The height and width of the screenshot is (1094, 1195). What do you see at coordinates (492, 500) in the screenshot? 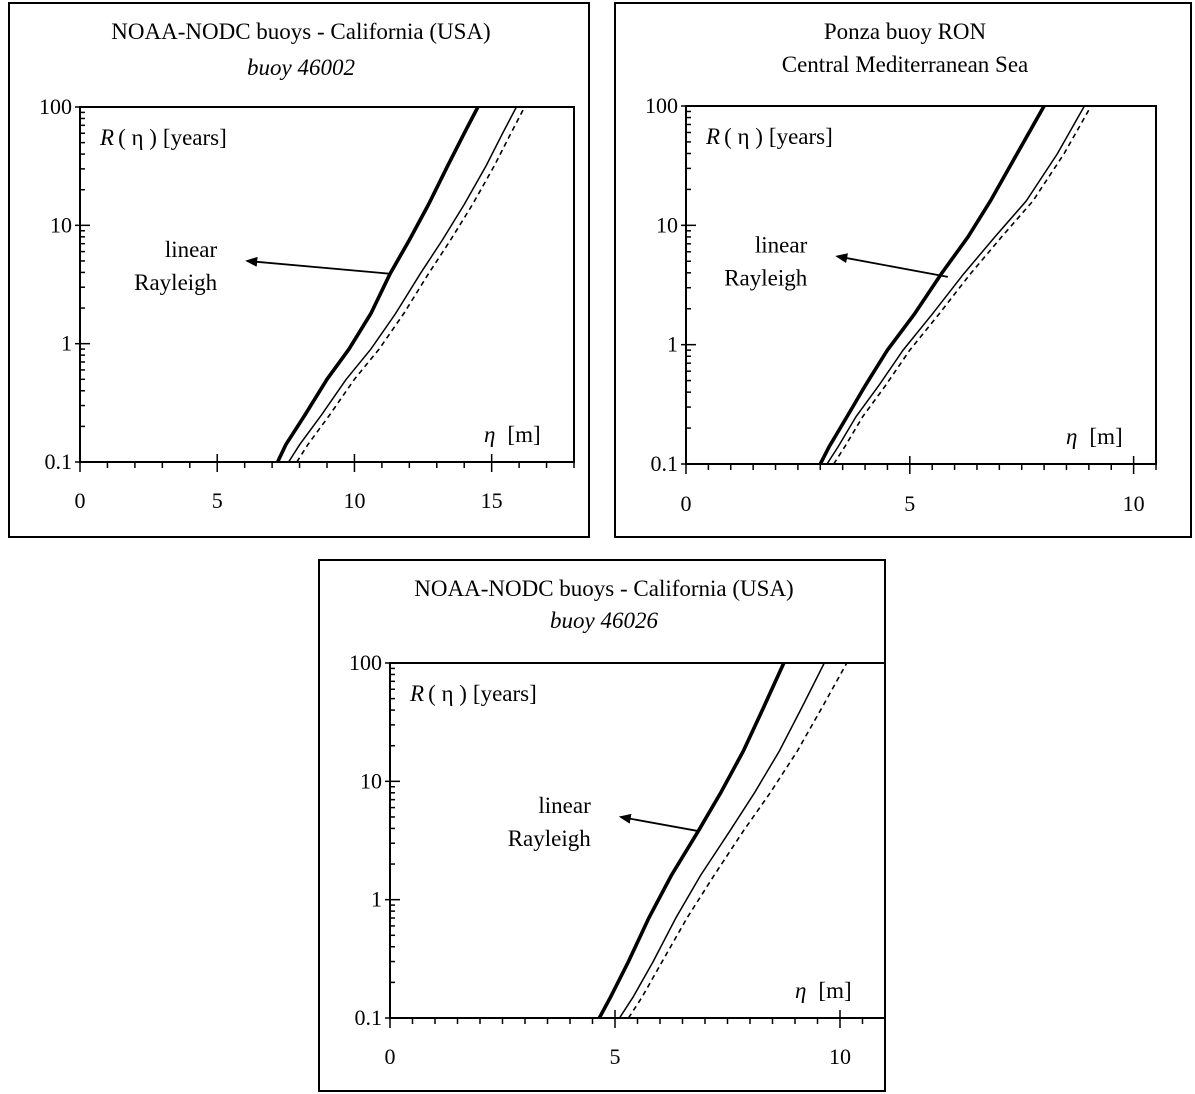
I see `x-tick-label: 15` at bounding box center [492, 500].